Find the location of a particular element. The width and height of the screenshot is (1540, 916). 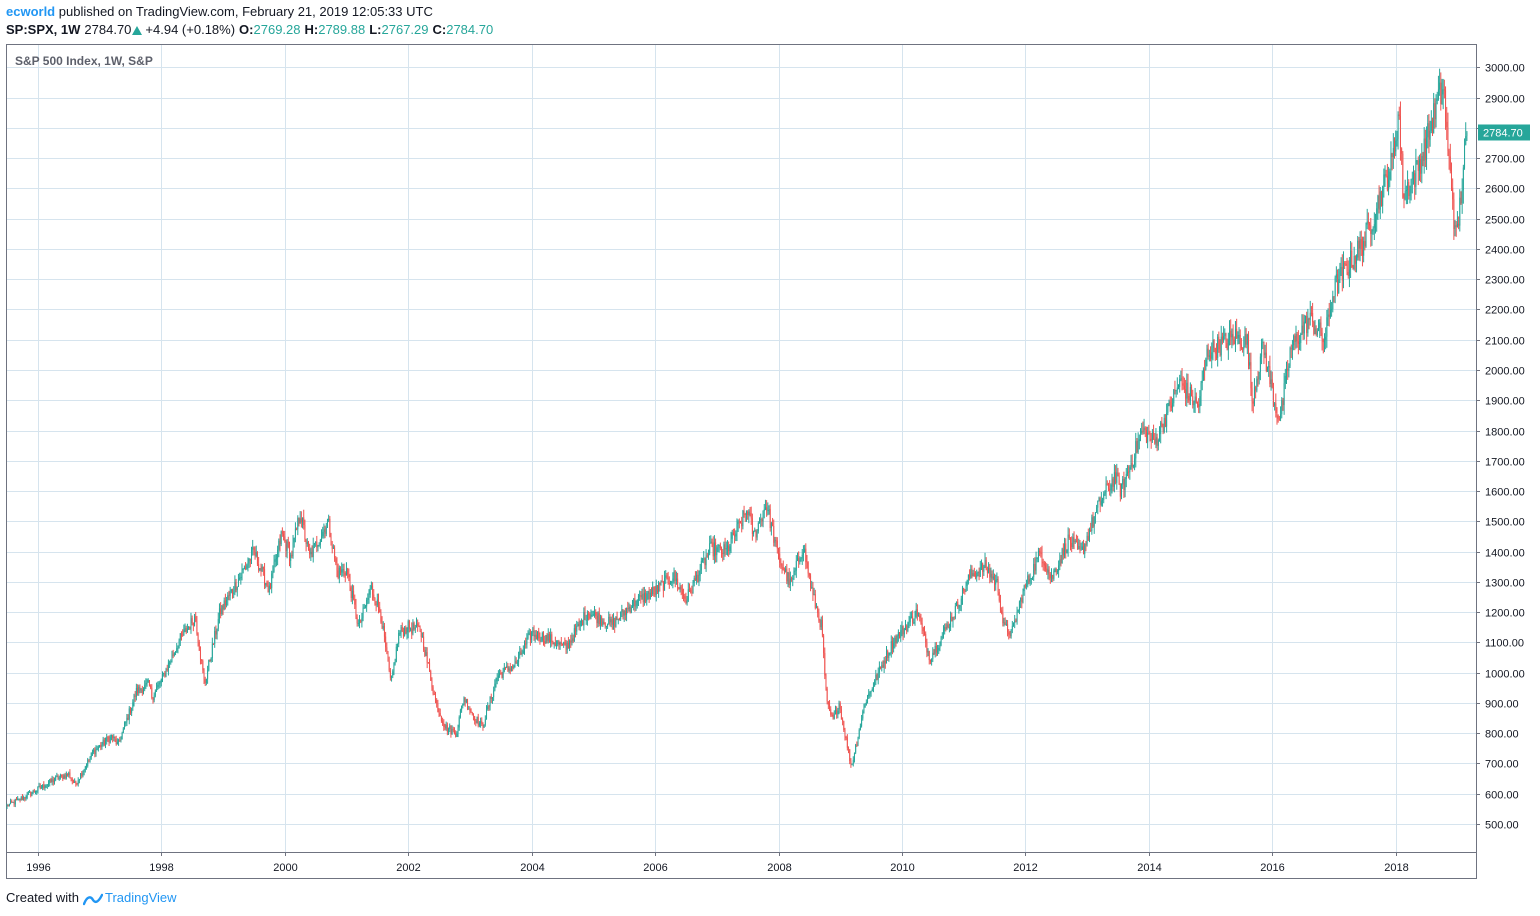

author-link: ecworld is located at coordinates (31, 11).